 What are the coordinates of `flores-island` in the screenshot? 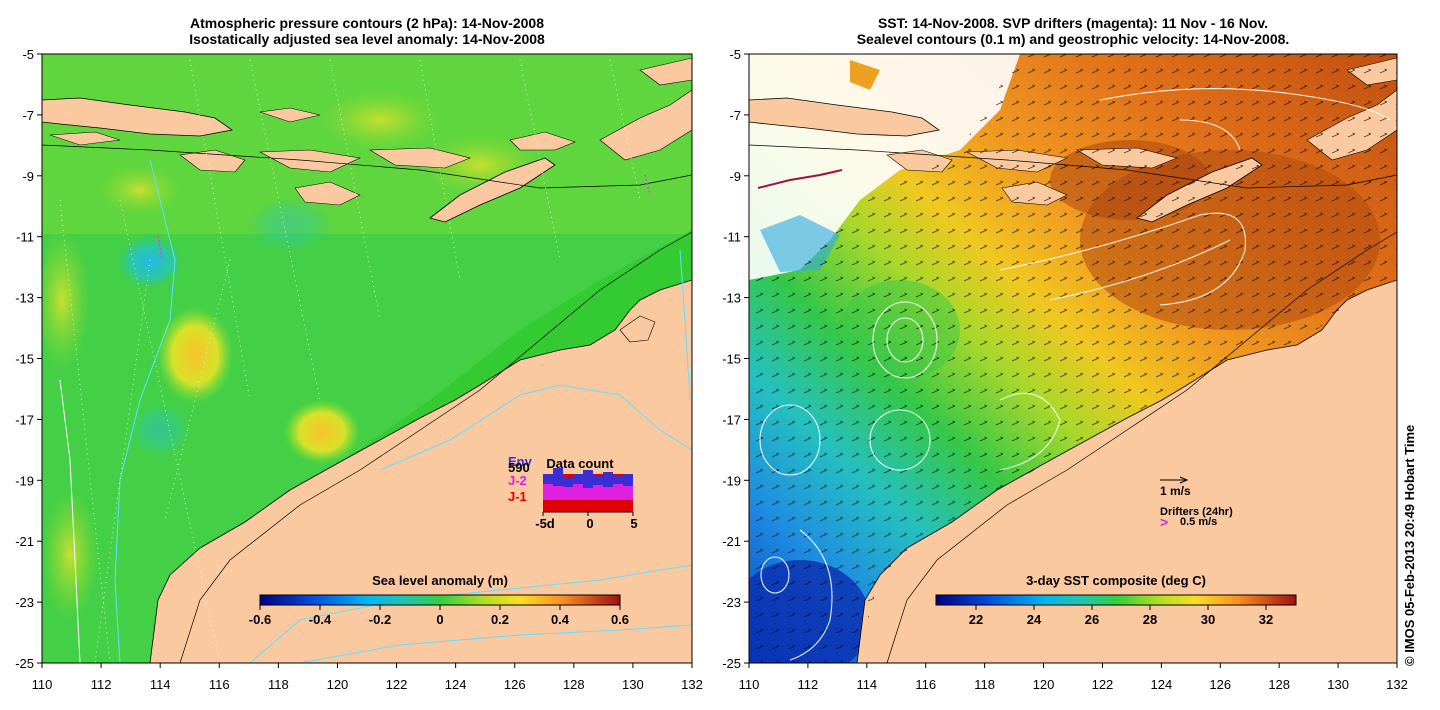 It's located at (419, 158).